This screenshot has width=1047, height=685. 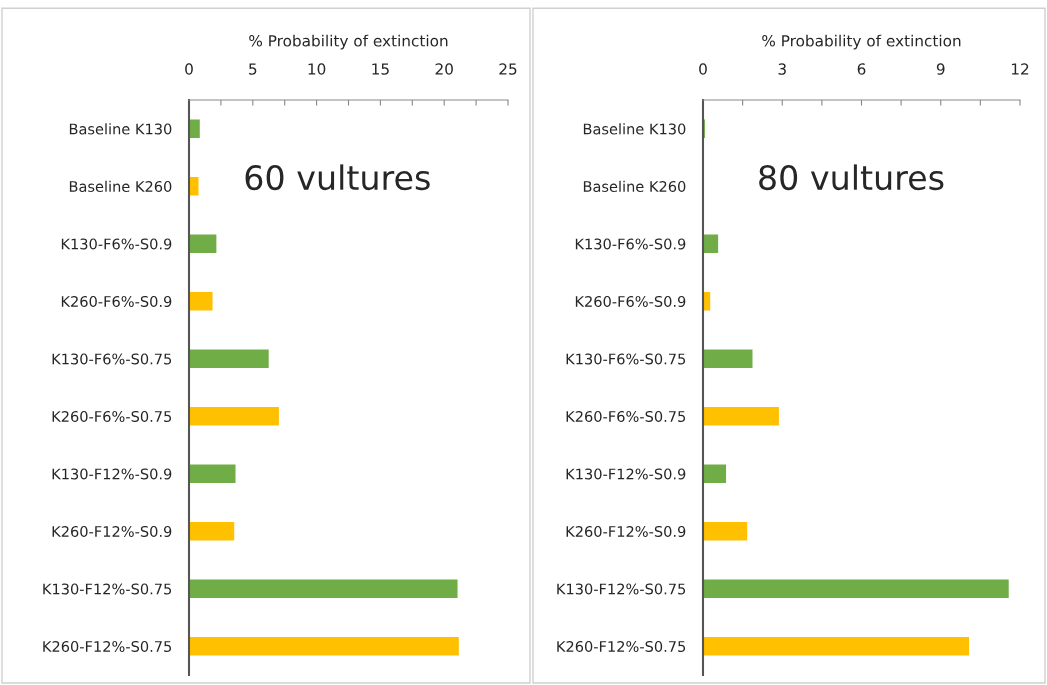 What do you see at coordinates (253, 69) in the screenshot?
I see `x-tick-label: 5` at bounding box center [253, 69].